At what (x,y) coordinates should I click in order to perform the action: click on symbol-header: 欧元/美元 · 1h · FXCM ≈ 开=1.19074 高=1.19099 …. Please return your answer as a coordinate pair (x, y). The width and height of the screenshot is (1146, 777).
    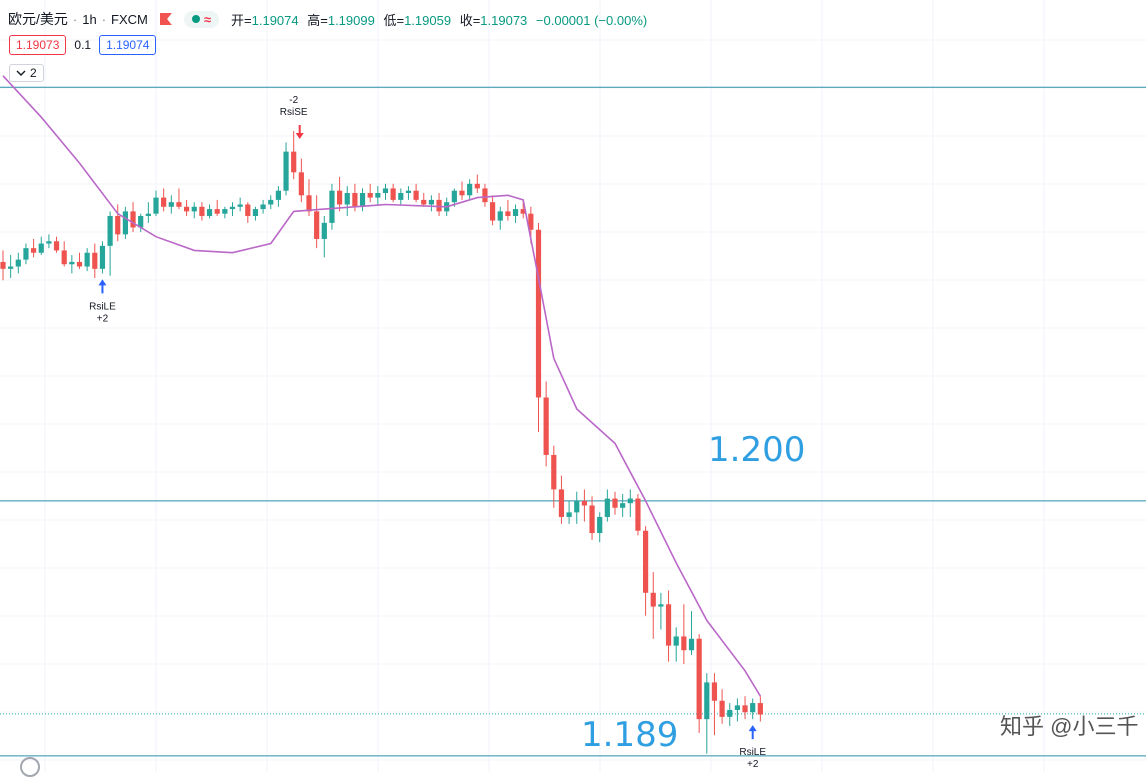
    Looking at the image, I should click on (330, 19).